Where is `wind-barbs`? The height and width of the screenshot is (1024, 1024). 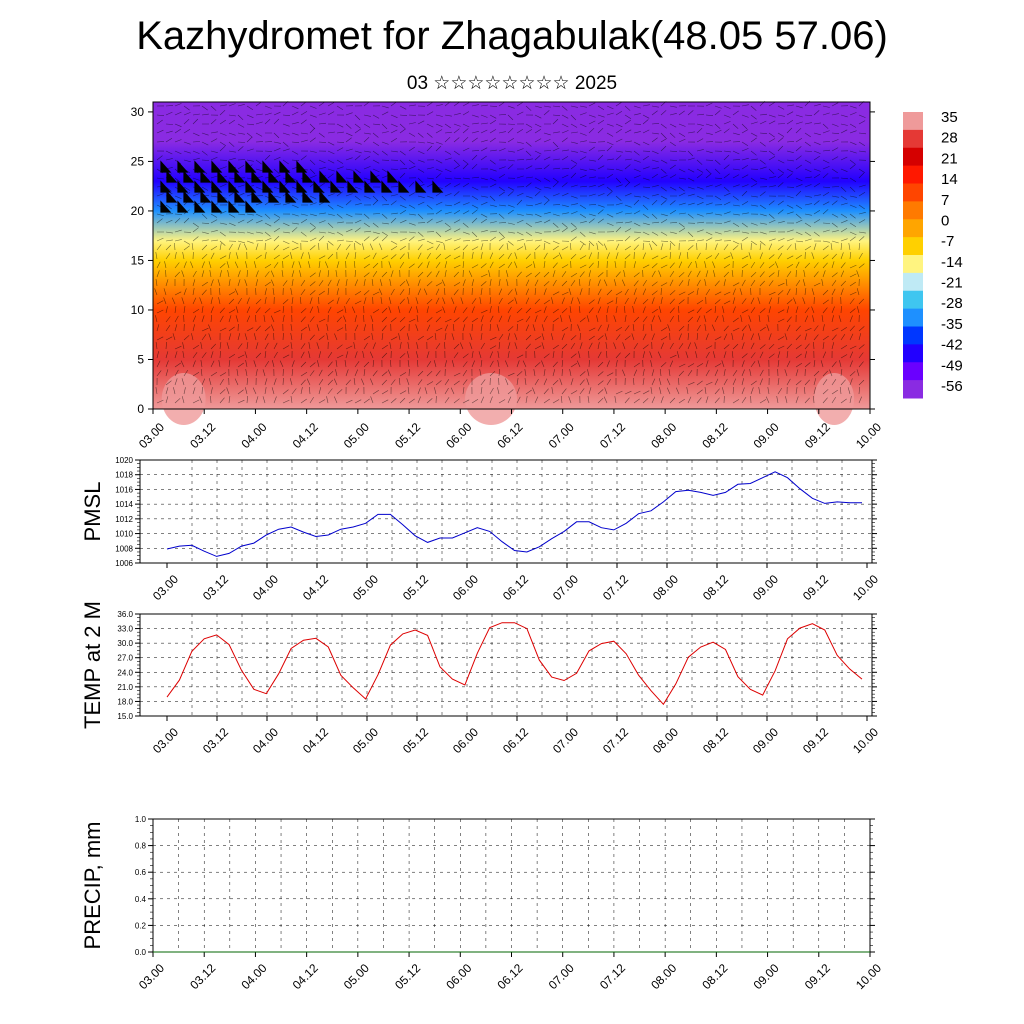
wind-barbs is located at coordinates (302, 186).